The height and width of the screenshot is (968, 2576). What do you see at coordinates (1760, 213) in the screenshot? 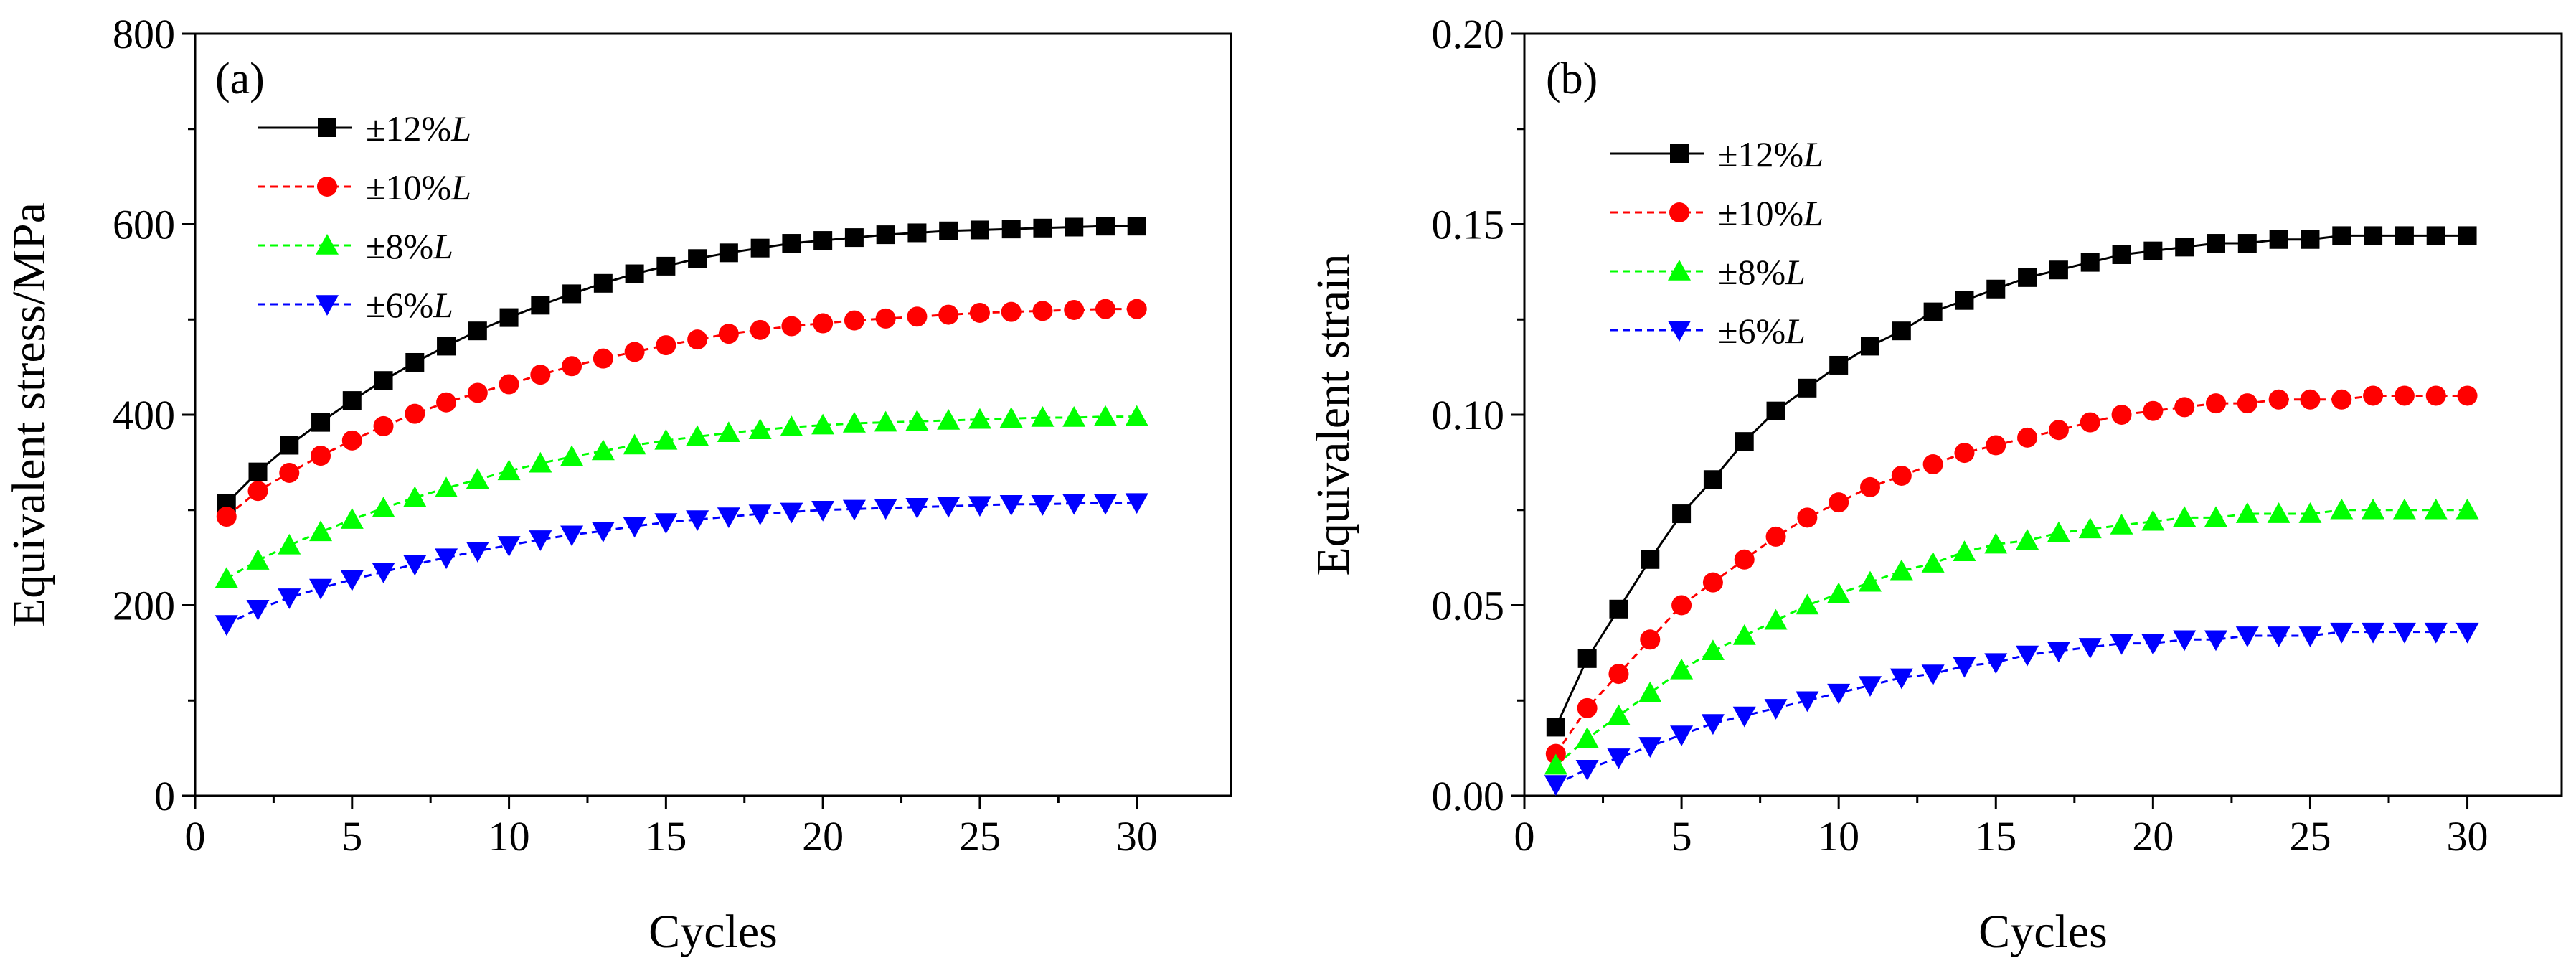
I see `legend-label-text: ±10%` at bounding box center [1760, 213].